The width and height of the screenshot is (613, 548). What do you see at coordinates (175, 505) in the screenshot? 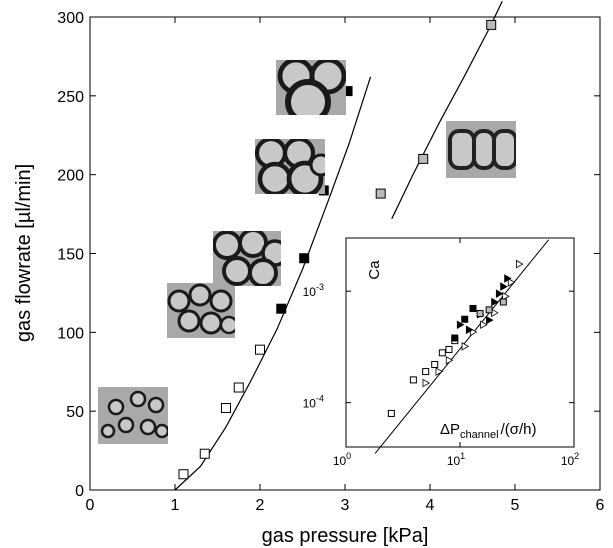
I see `main-x-tick-label: 1` at bounding box center [175, 505].